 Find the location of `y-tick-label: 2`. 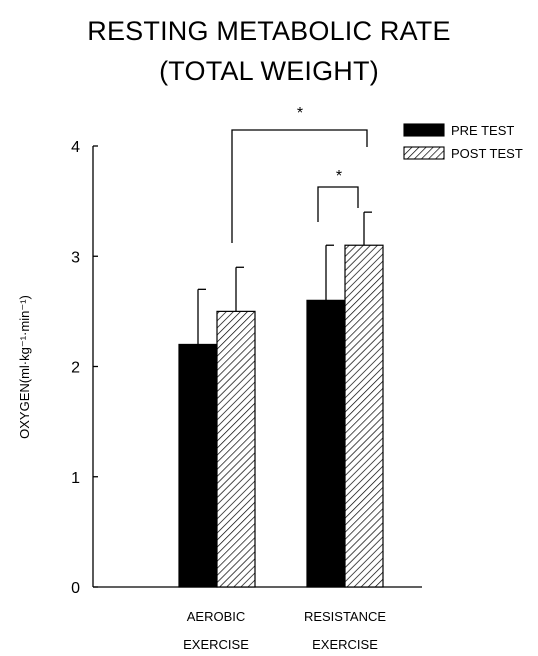

y-tick-label: 2 is located at coordinates (75, 368).